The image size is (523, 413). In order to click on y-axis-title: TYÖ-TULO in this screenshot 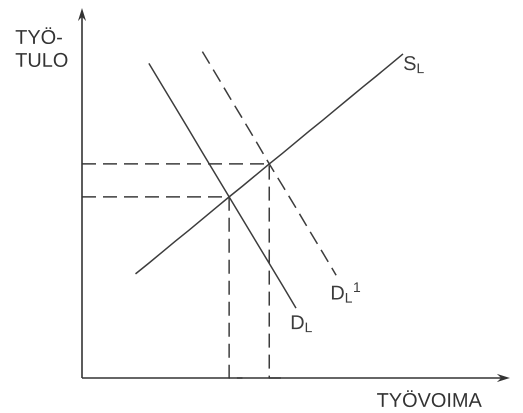, I will do `click(42, 47)`.